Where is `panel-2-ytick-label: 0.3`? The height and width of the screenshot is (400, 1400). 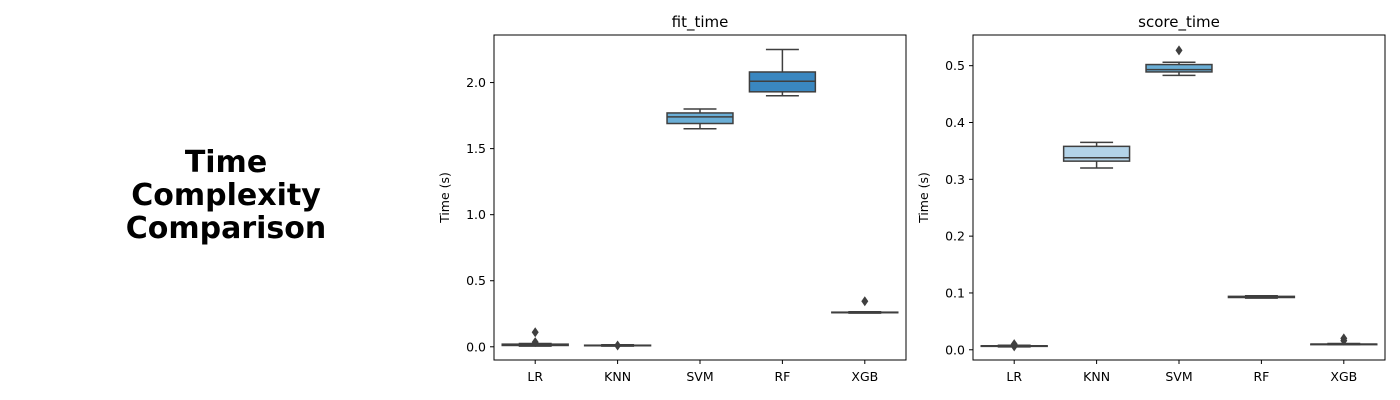 panel-2-ytick-label: 0.3 is located at coordinates (955, 179).